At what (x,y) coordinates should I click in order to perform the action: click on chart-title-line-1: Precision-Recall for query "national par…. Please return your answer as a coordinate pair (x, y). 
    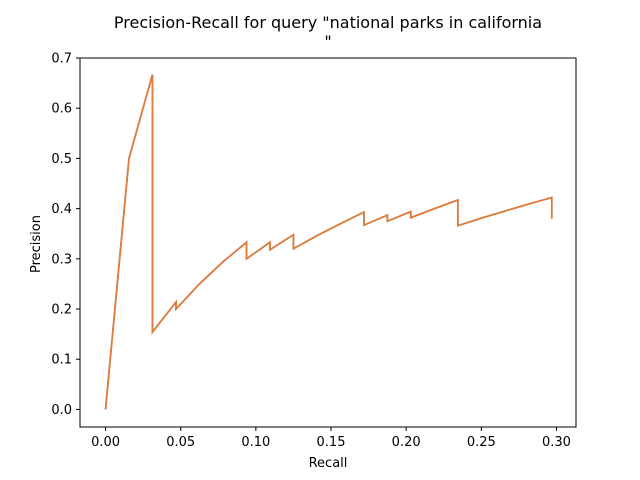
    Looking at the image, I should click on (328, 22).